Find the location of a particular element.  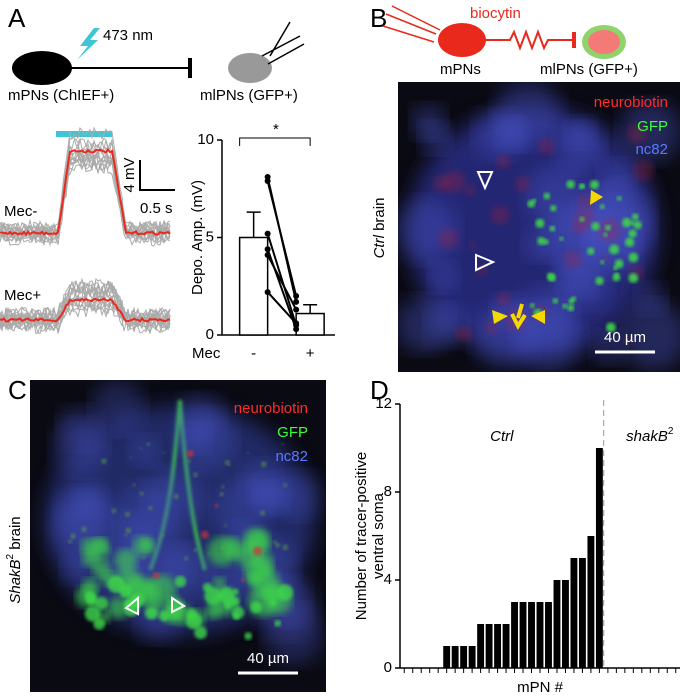

channel-label: neurobiotin is located at coordinates (271, 408).